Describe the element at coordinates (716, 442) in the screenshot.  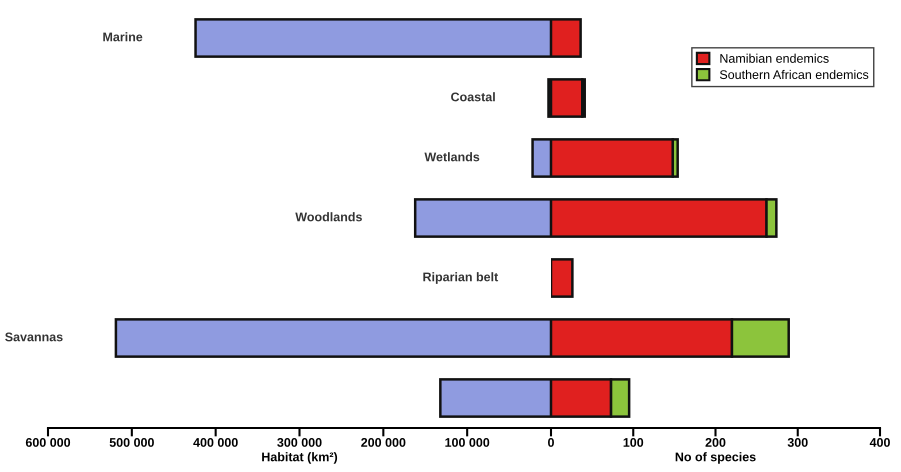
I see `x-tick-label: 200` at that location.